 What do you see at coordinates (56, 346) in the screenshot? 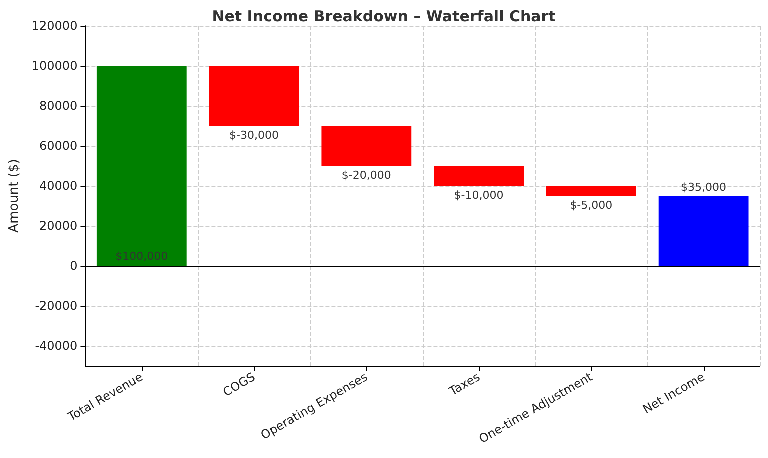
I see `y-tick-label: -40000` at bounding box center [56, 346].